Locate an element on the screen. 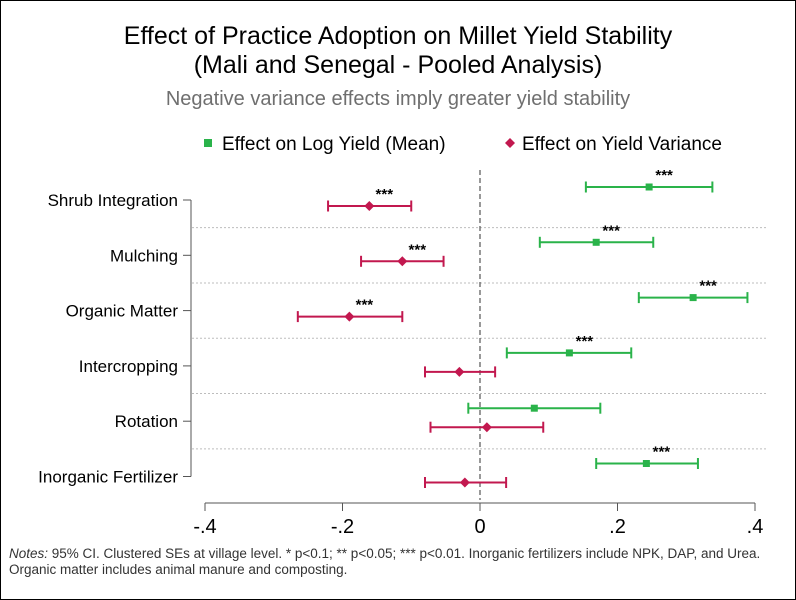  legend-variance-label: Effect on Yield Variance is located at coordinates (622, 144).